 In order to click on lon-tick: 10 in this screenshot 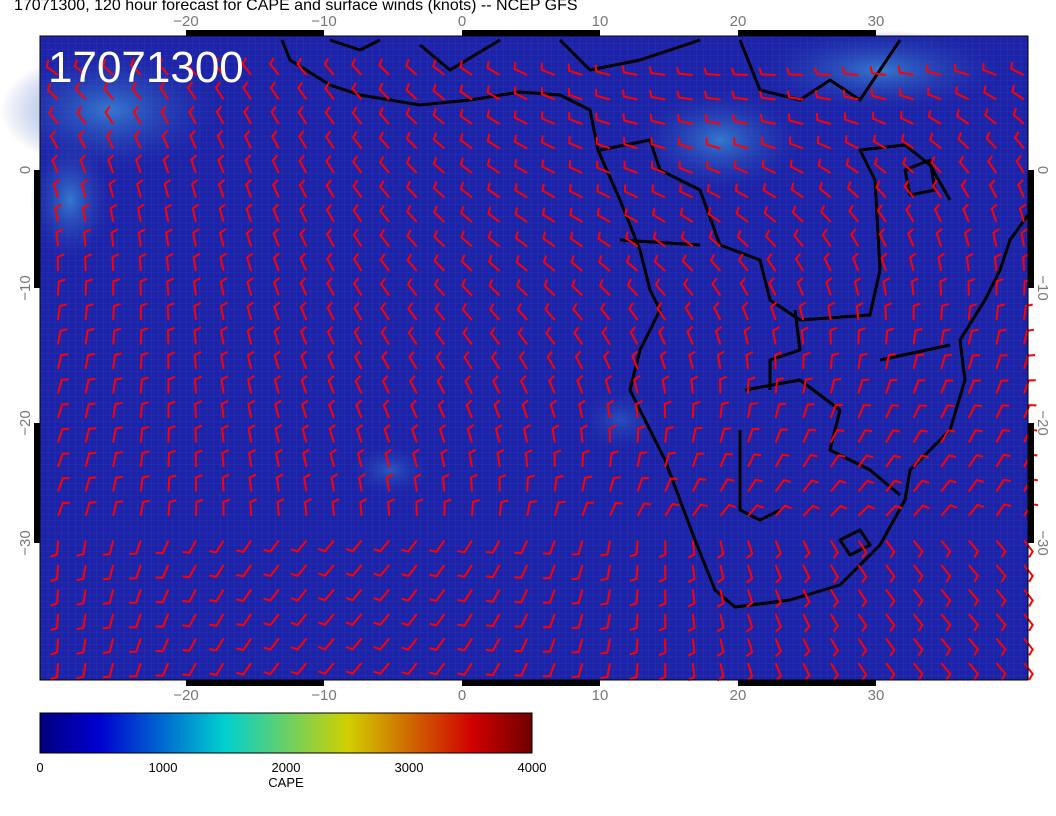, I will do `click(600, 695)`.